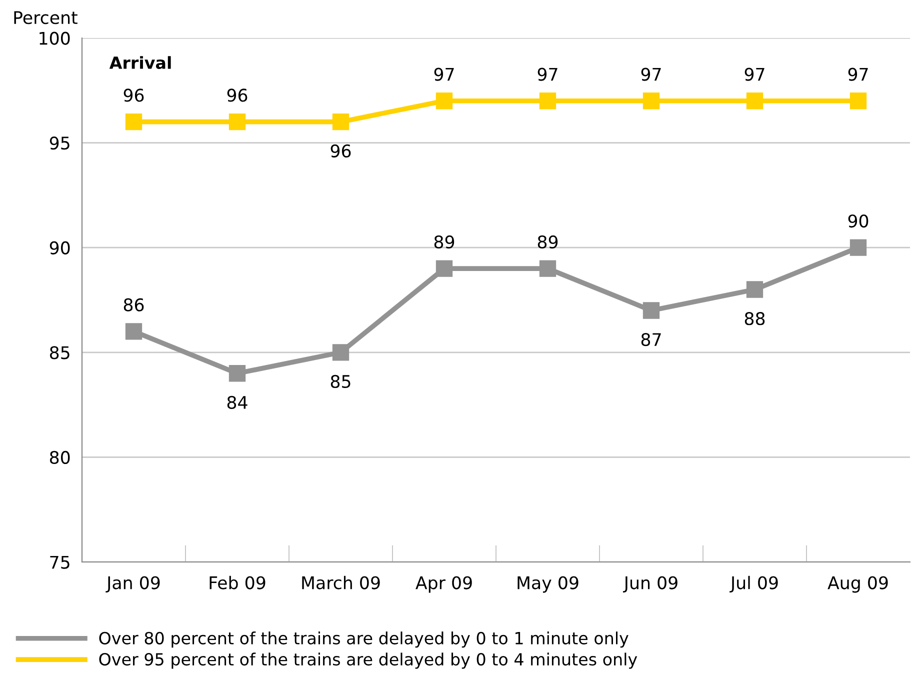 The image size is (917, 686). What do you see at coordinates (55, 38) in the screenshot?
I see `y-tick-label: 100` at bounding box center [55, 38].